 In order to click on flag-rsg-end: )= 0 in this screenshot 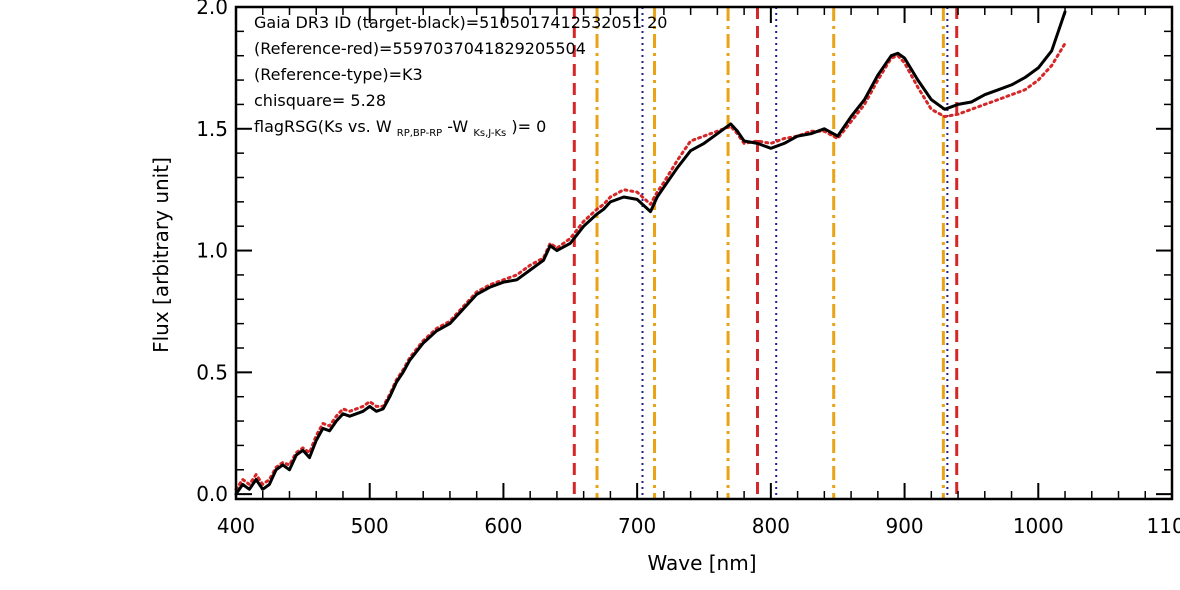, I will do `click(528, 126)`.